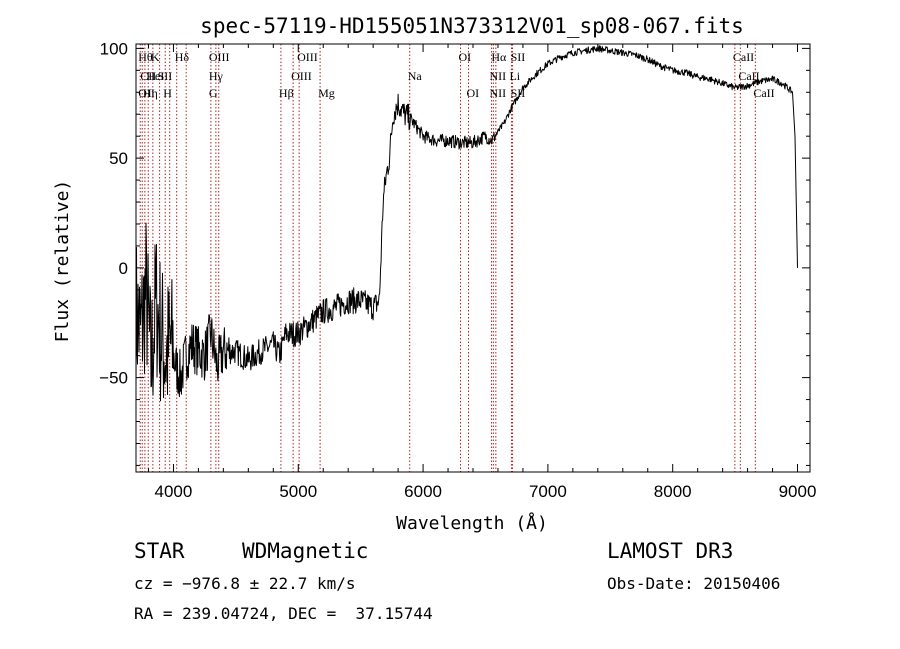 This screenshot has height=649, width=900. What do you see at coordinates (798, 491) in the screenshot?
I see `x-tick-label-5: 9000` at bounding box center [798, 491].